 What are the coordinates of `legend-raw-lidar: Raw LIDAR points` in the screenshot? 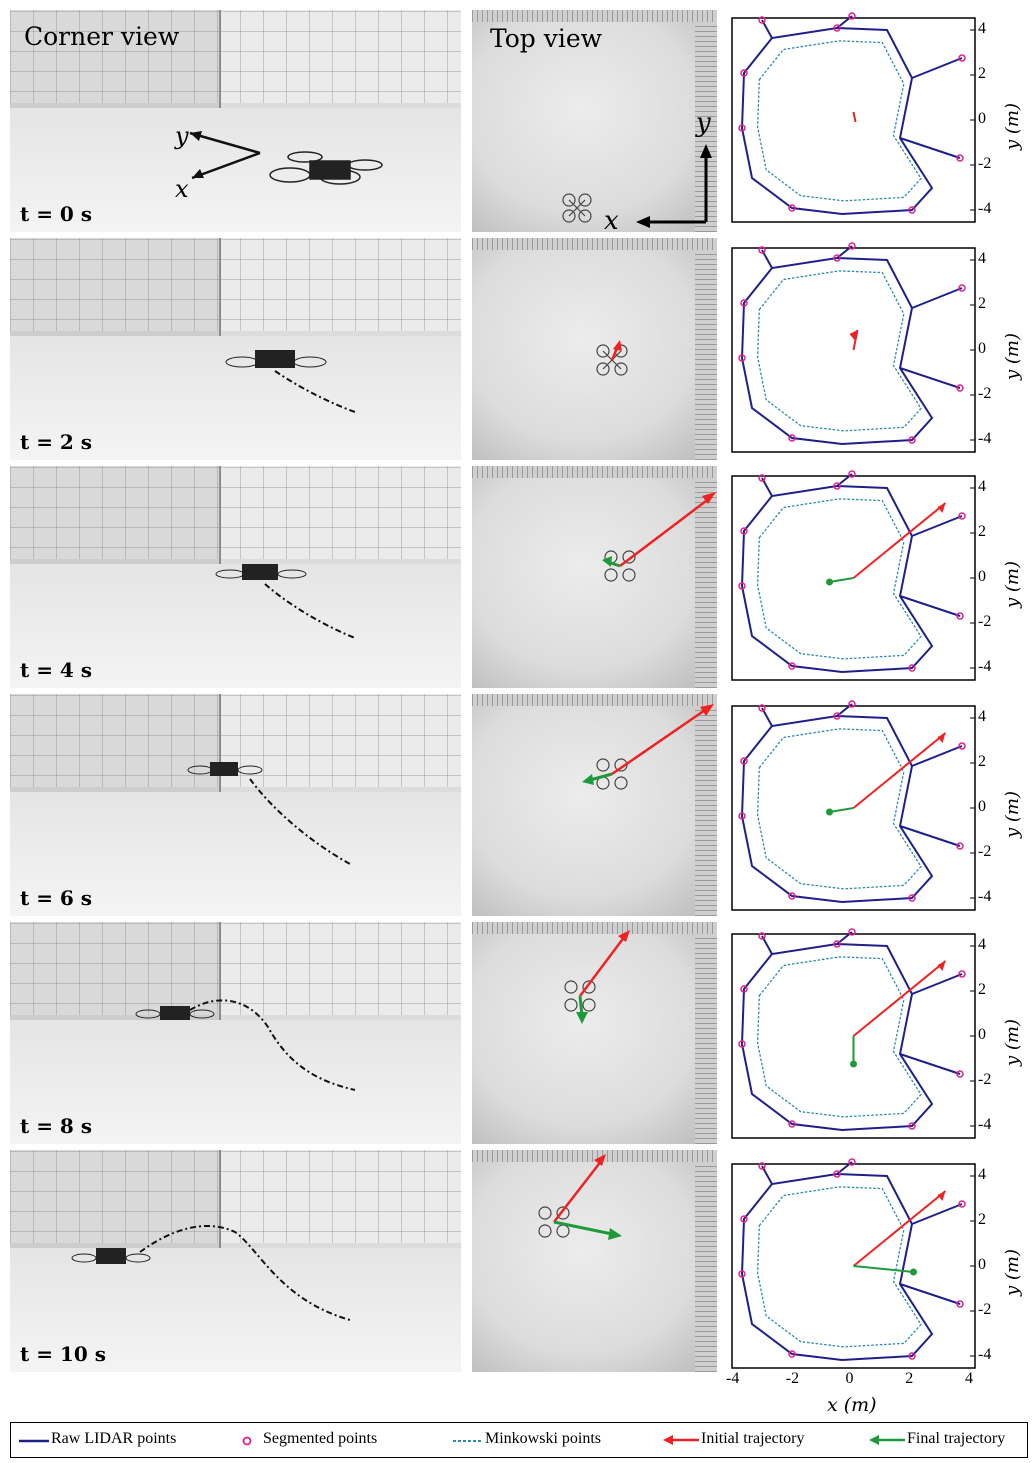 It's located at (114, 1438).